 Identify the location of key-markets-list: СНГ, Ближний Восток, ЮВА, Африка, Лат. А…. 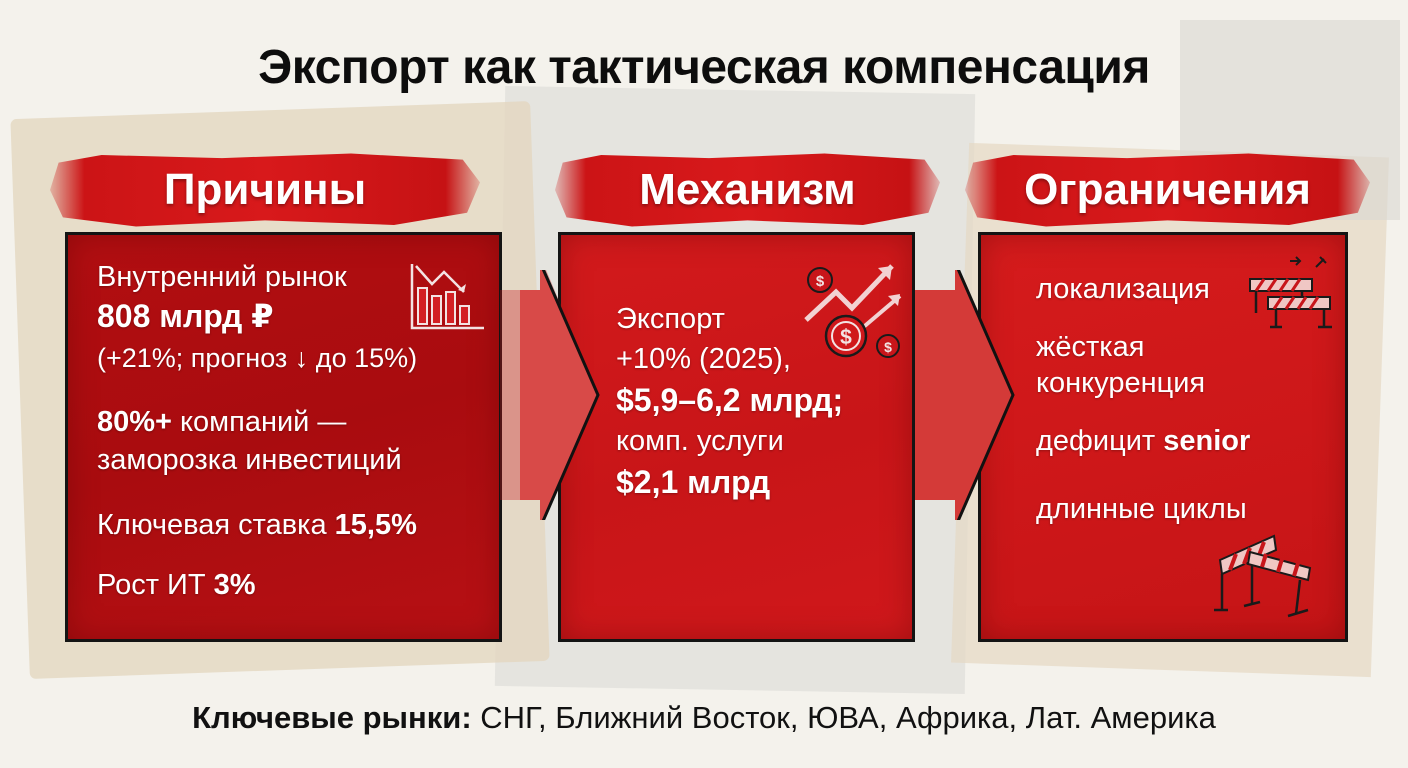
(843, 717).